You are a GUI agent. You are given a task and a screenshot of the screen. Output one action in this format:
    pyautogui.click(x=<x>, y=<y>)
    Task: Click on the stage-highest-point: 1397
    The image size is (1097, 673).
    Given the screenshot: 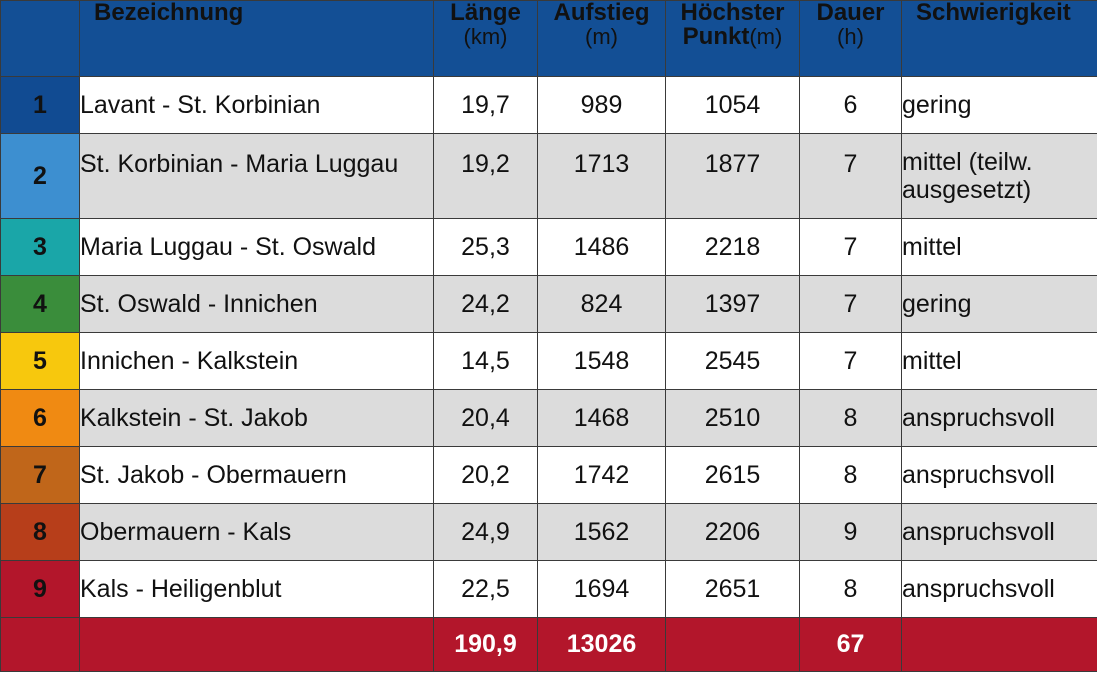 What is the action you would take?
    pyautogui.click(x=732, y=304)
    